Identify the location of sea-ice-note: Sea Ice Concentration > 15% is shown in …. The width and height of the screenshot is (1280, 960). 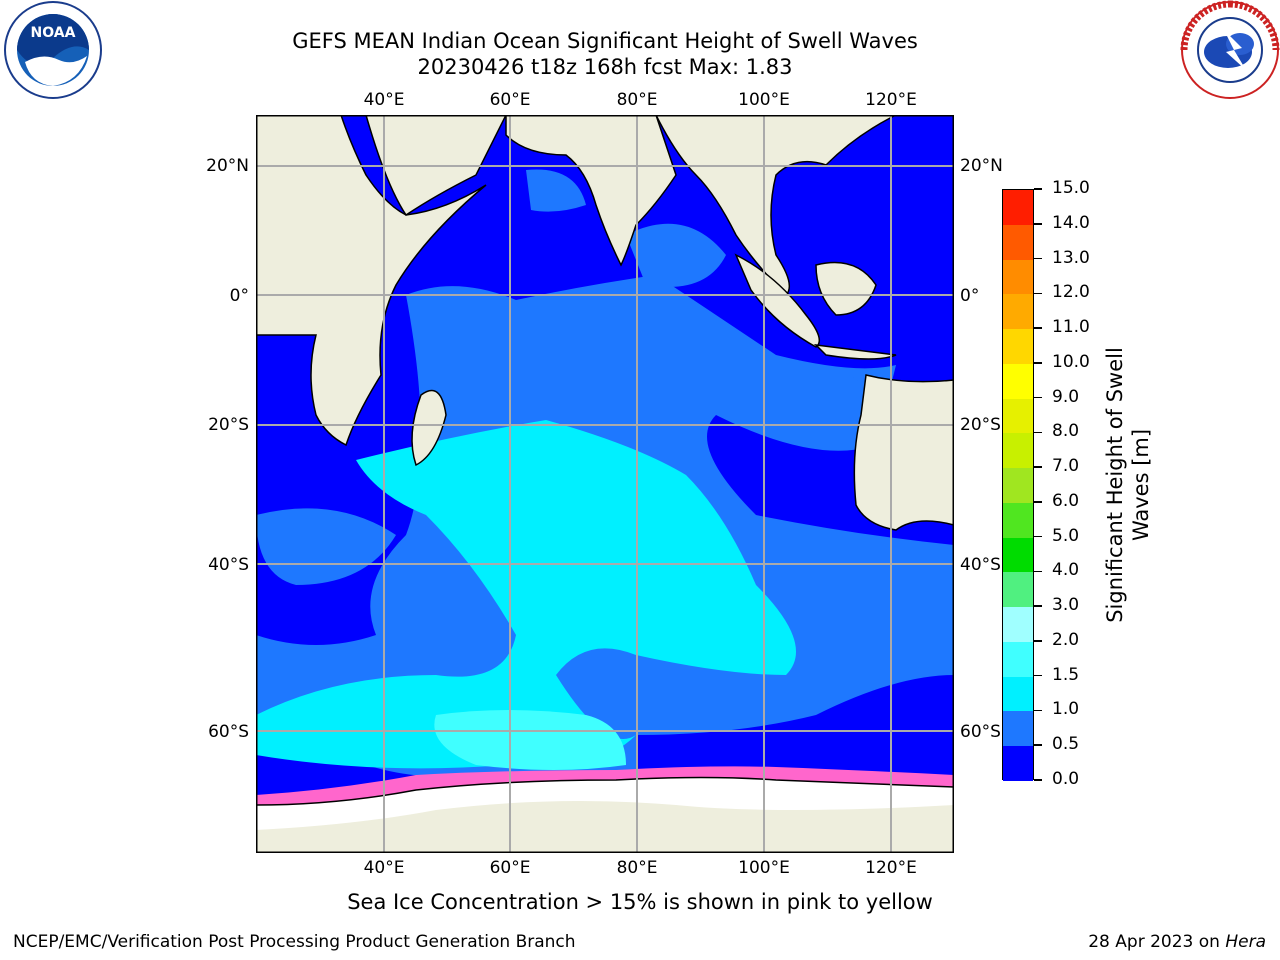
(640, 902).